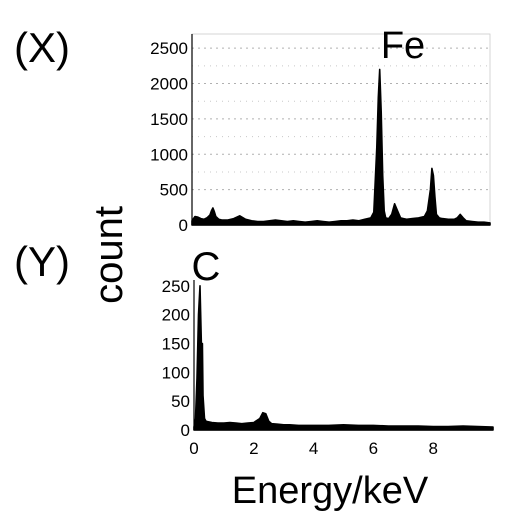 This screenshot has height=511, width=510. What do you see at coordinates (176, 343) in the screenshot?
I see `y-tick-label: 150` at bounding box center [176, 343].